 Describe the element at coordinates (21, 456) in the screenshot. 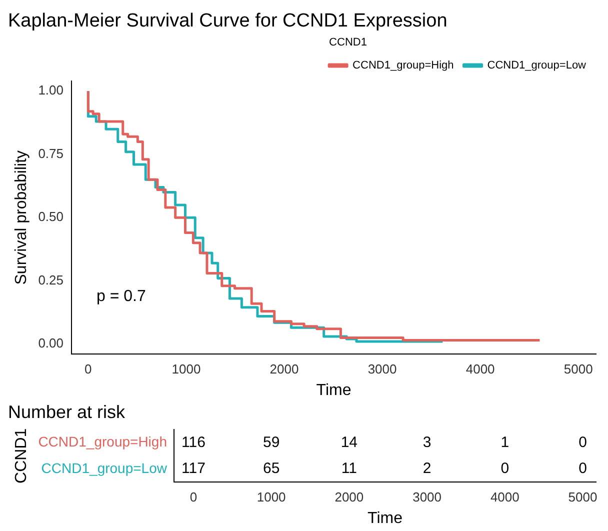

I see `y-axis-title: CCND1` at that location.